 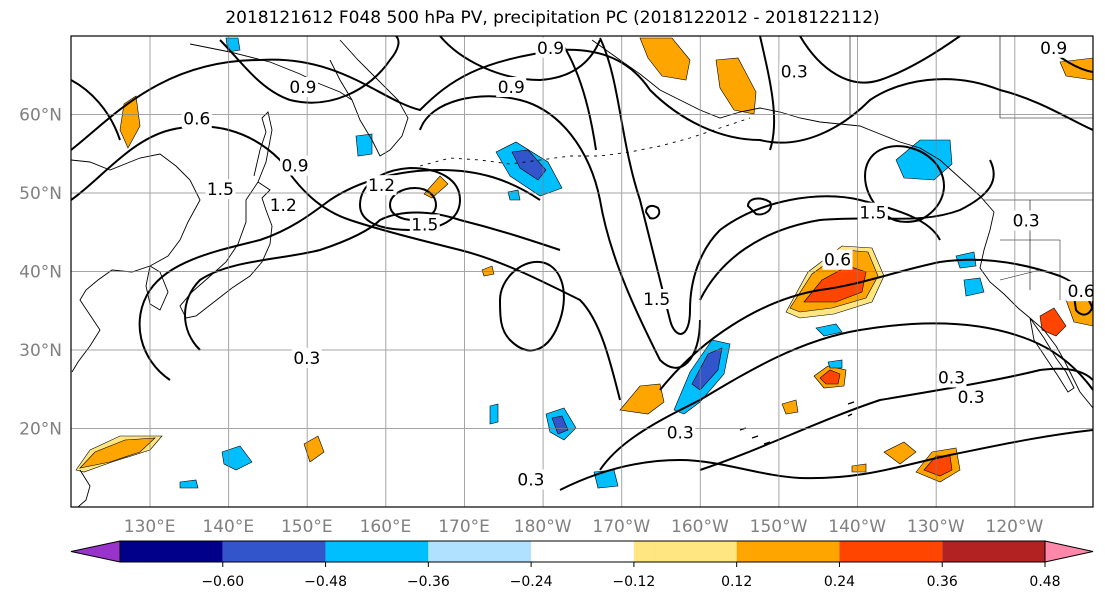 What do you see at coordinates (543, 527) in the screenshot?
I see `x-tick-label: 180°W` at bounding box center [543, 527].